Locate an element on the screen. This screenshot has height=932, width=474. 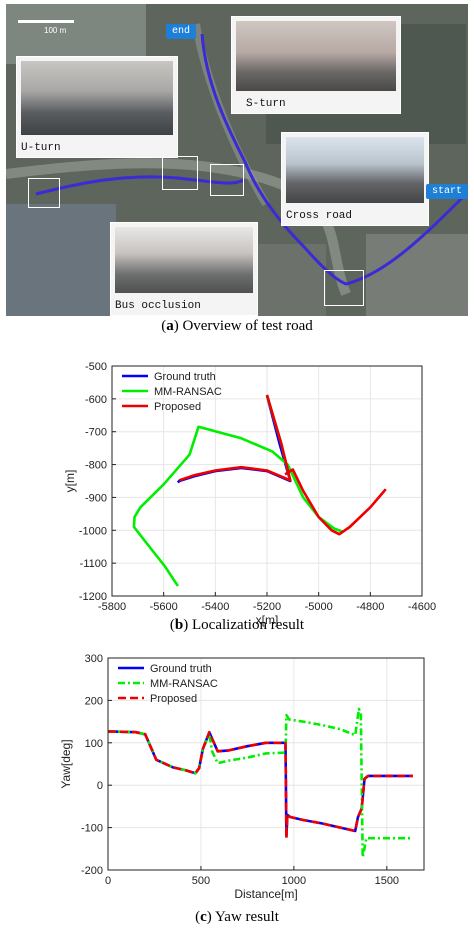
u-turn-inset: U-turn is located at coordinates (97, 107).